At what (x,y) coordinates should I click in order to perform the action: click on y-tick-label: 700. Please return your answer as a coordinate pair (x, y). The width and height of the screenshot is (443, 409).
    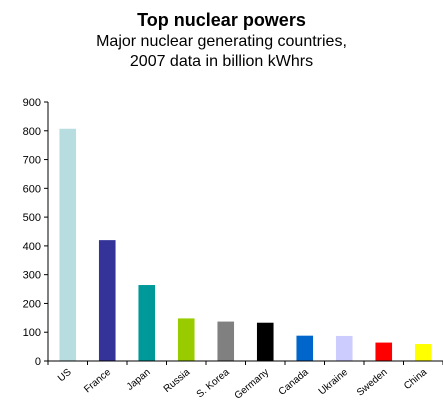
    Looking at the image, I should click on (32, 161).